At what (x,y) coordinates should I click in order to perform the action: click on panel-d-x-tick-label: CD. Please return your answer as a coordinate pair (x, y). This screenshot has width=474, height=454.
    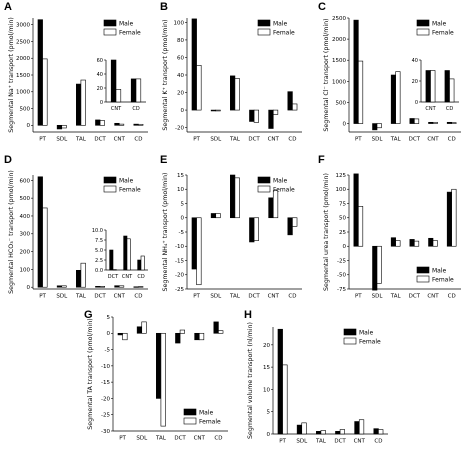
    Looking at the image, I should click on (138, 297).